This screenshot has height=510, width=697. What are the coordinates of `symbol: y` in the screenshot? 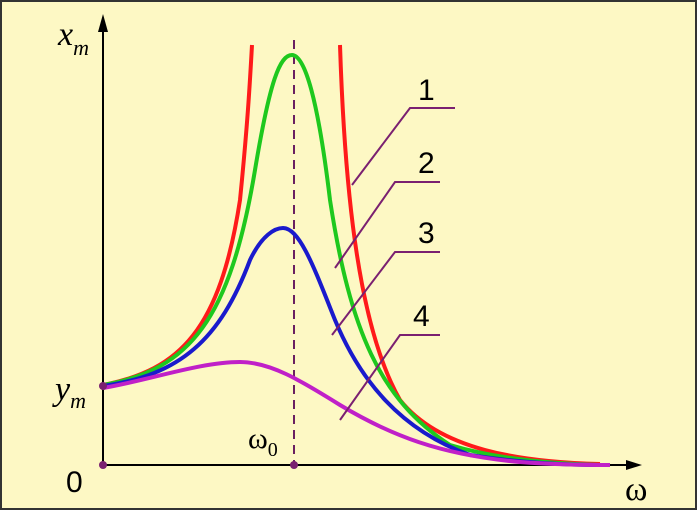 It's located at (61, 389).